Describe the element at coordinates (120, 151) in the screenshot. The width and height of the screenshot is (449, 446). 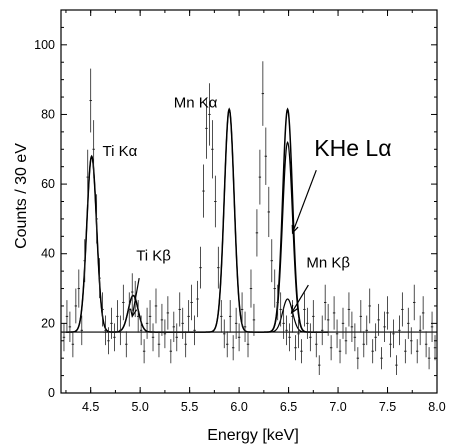
I see `peak-label: Ti Kα` at that location.